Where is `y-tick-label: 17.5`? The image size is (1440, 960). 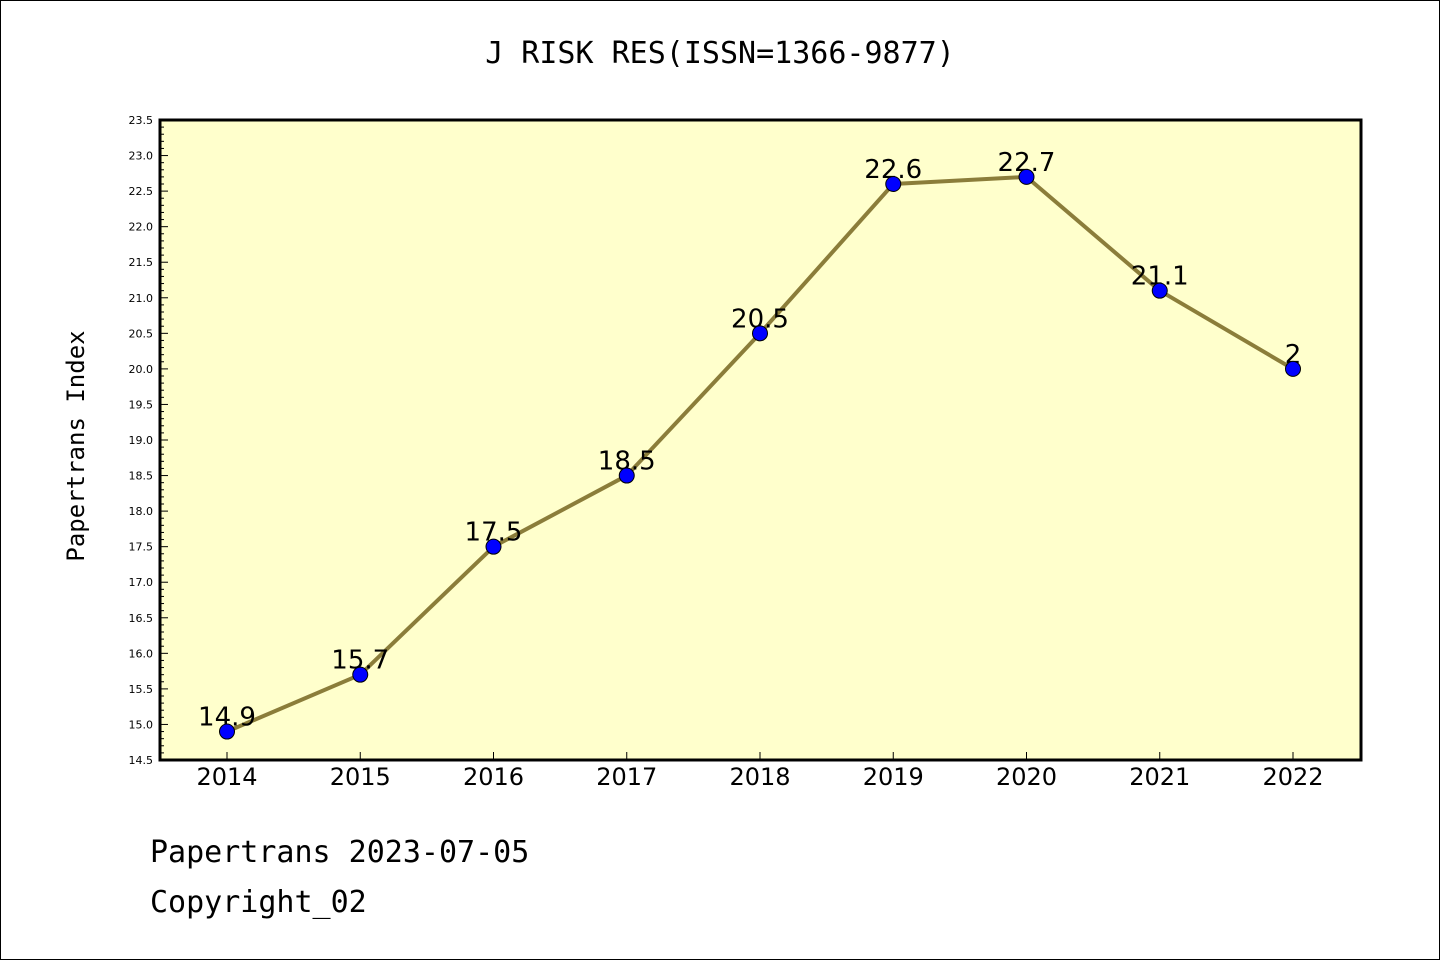 y-tick-label: 17.5 is located at coordinates (141, 547).